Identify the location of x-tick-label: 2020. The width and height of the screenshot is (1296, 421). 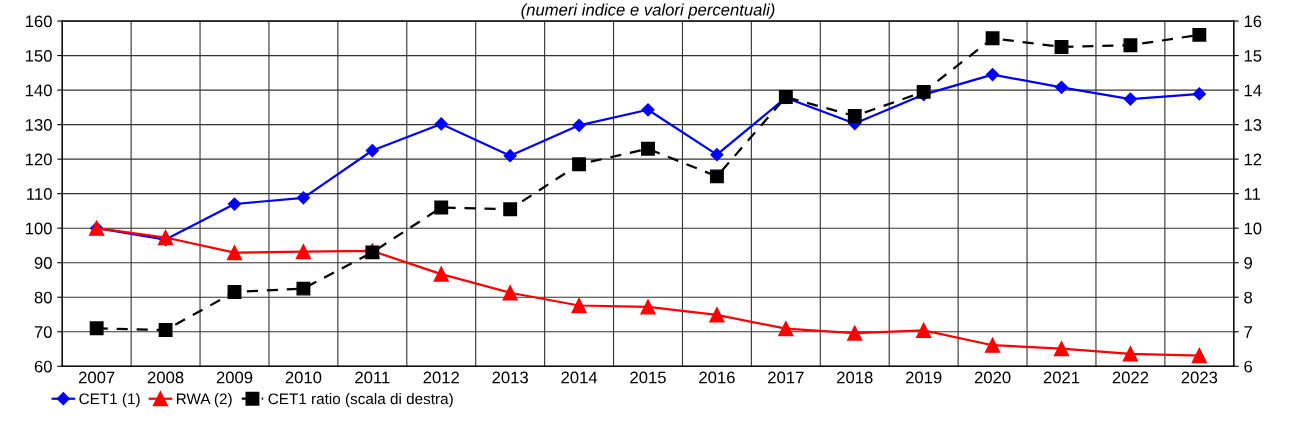
(992, 377).